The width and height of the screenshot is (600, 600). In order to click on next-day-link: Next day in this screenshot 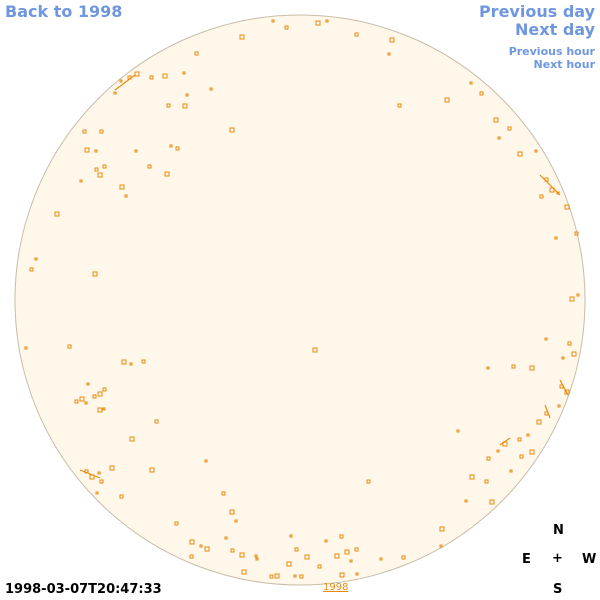, I will do `click(555, 29)`.